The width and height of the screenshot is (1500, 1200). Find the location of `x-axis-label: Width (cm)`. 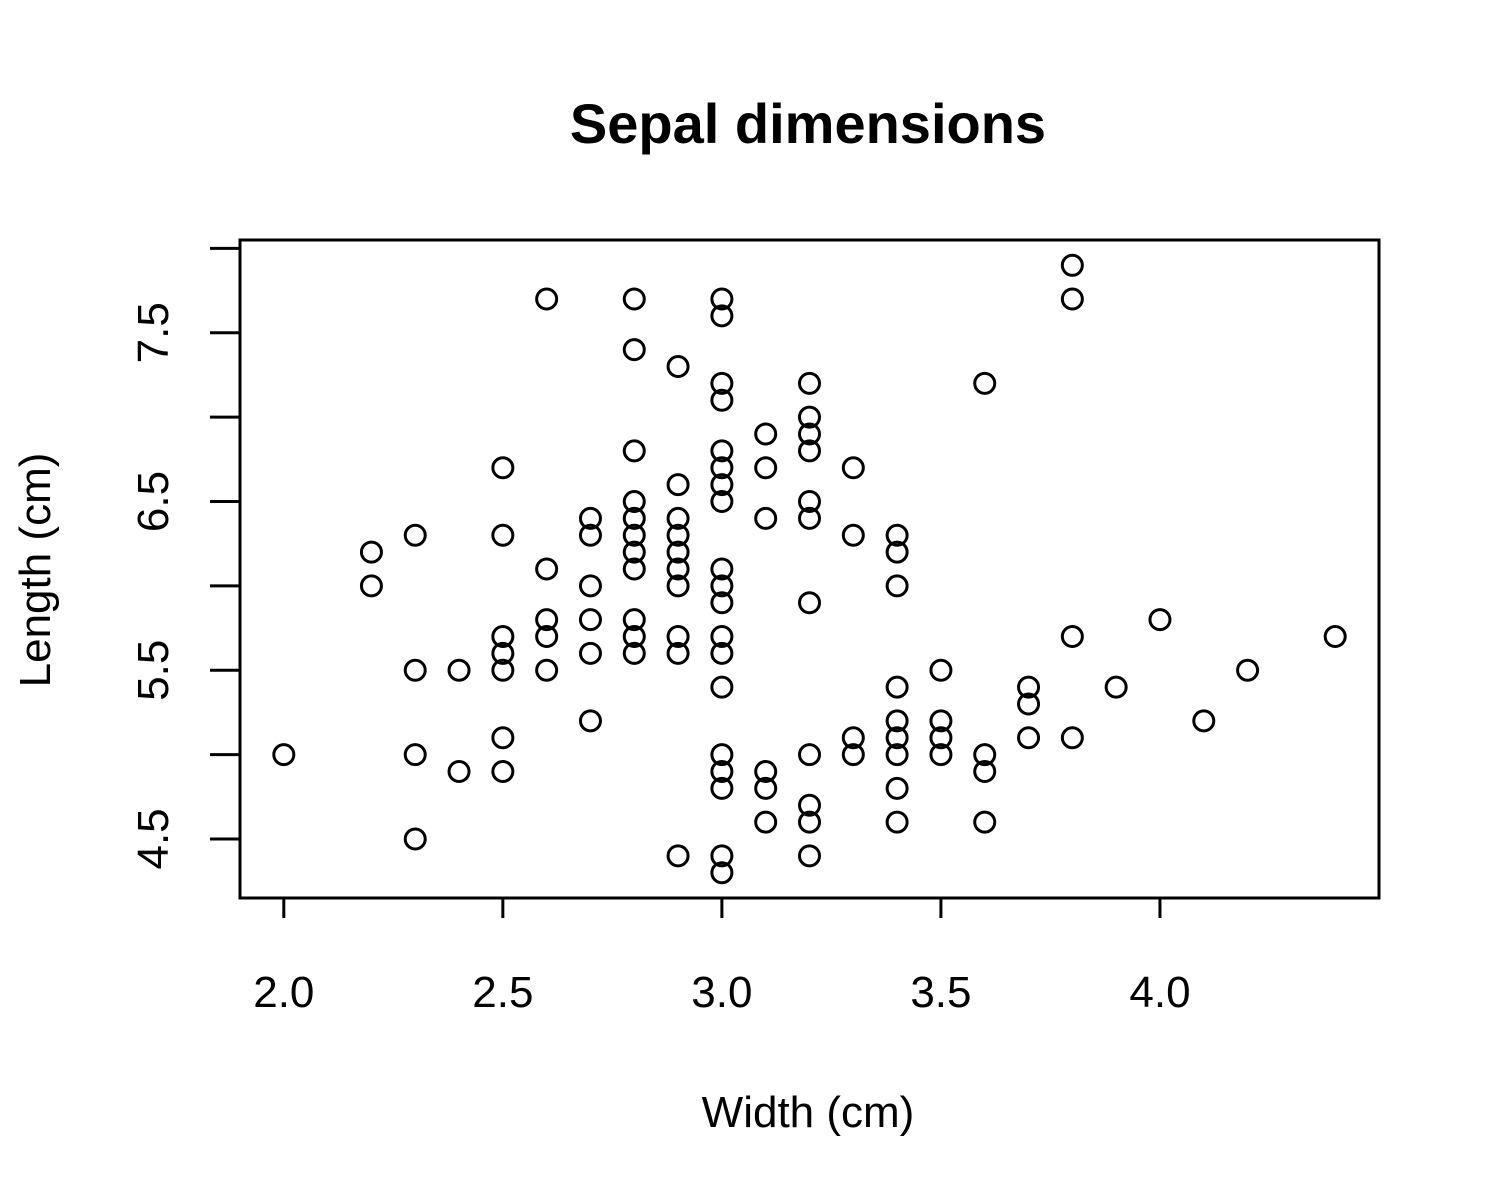

x-axis-label: Width (cm) is located at coordinates (808, 1112).